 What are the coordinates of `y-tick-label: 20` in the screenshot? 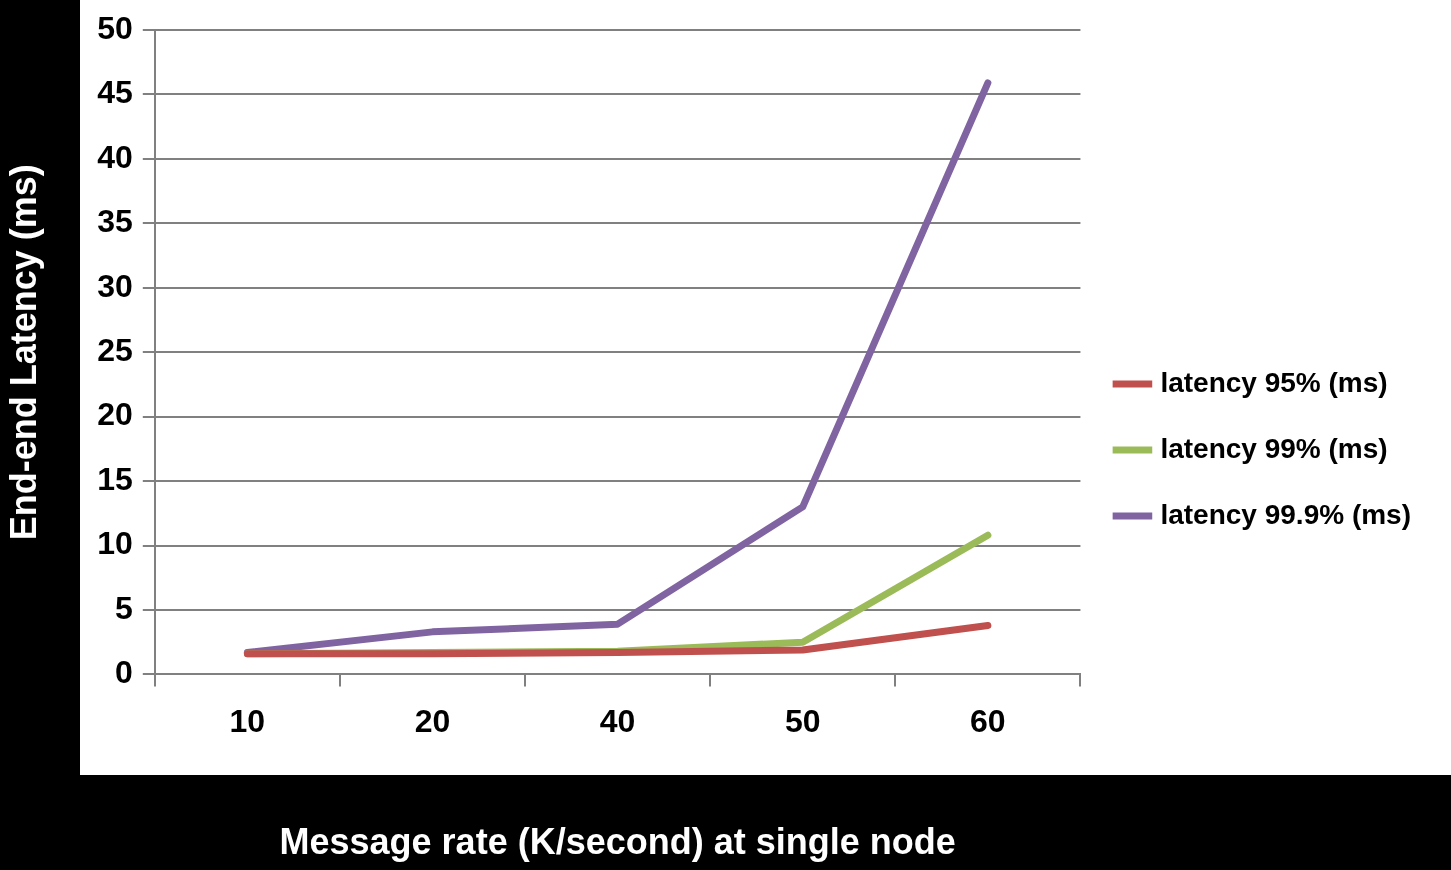 It's located at (115, 414).